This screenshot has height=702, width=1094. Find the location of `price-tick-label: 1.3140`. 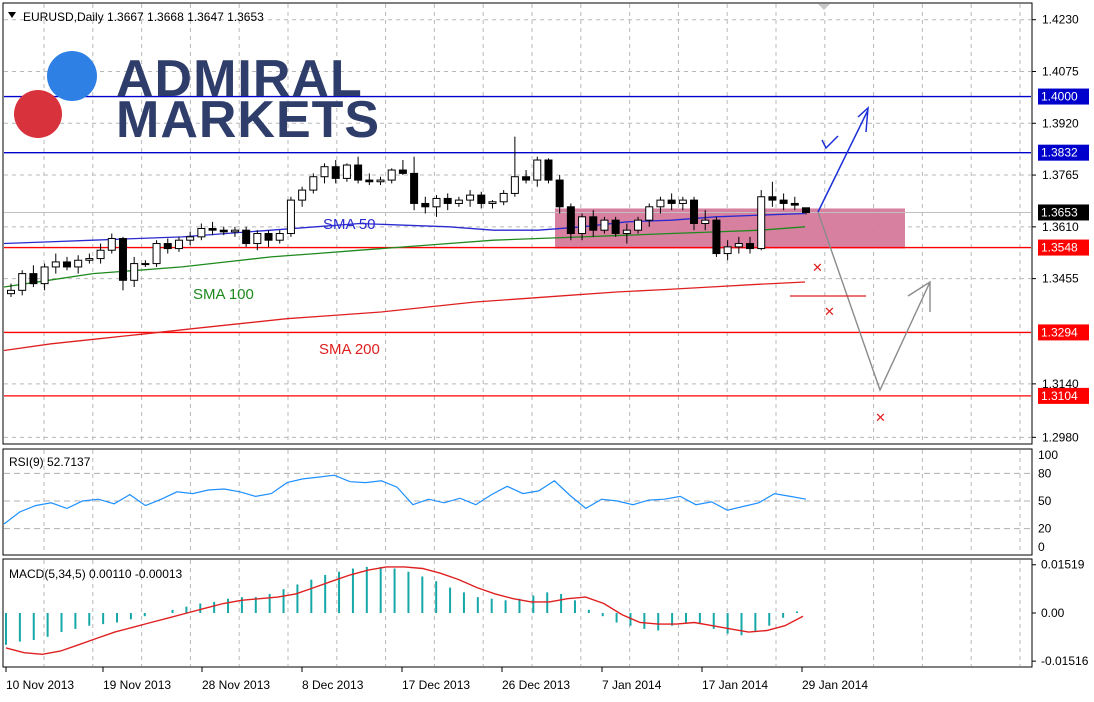

price-tick-label: 1.3140 is located at coordinates (1060, 384).